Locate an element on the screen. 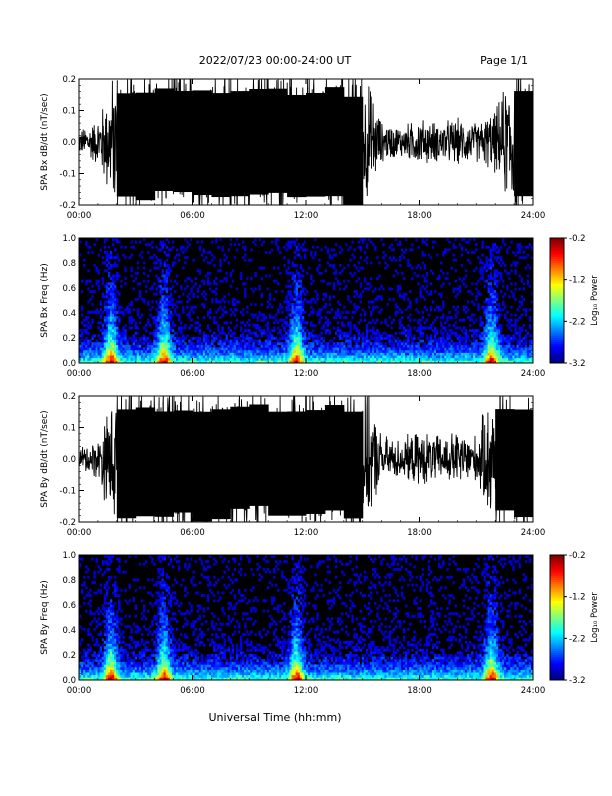  x-tick-label: 06:00 is located at coordinates (192, 533).